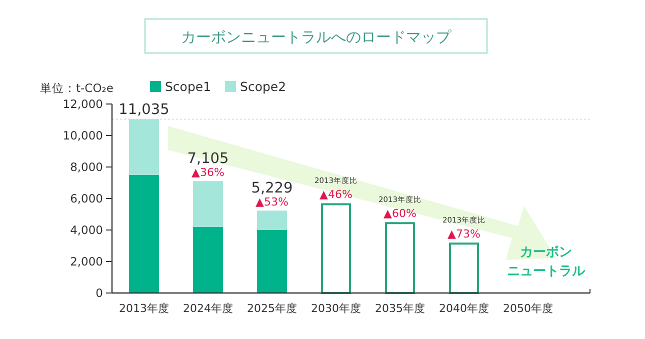 The image size is (645, 339). Describe the element at coordinates (316, 37) in the screenshot. I see `chart-title: カーボンニュートラルへのロードマップ` at that location.